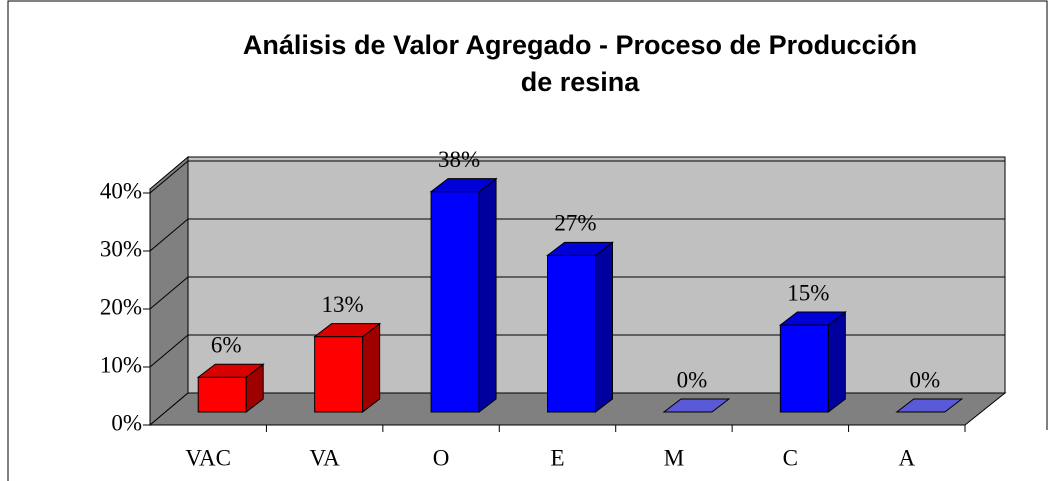  What do you see at coordinates (121, 306) in the screenshot?
I see `y-tick-label: 20%` at bounding box center [121, 306].